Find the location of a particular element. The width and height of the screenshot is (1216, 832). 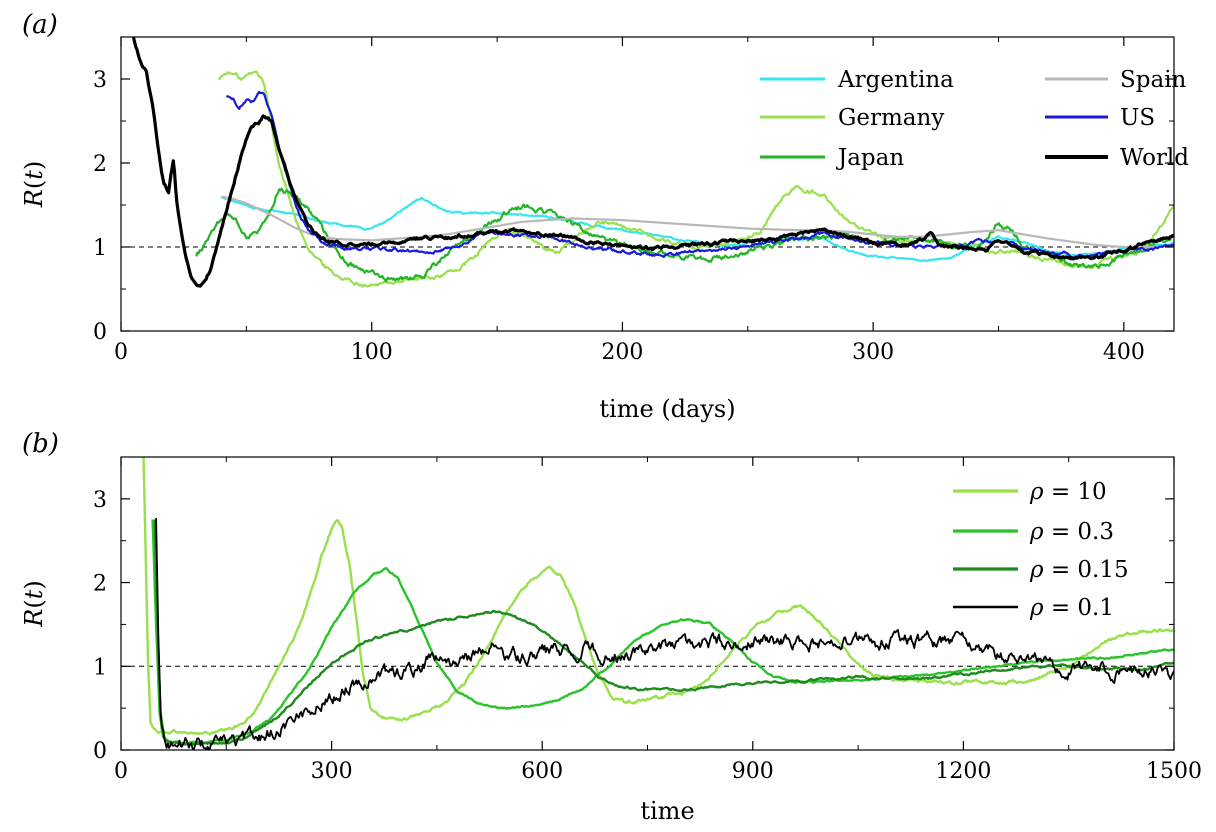

legend-item: Japan is located at coordinates (832, 158).